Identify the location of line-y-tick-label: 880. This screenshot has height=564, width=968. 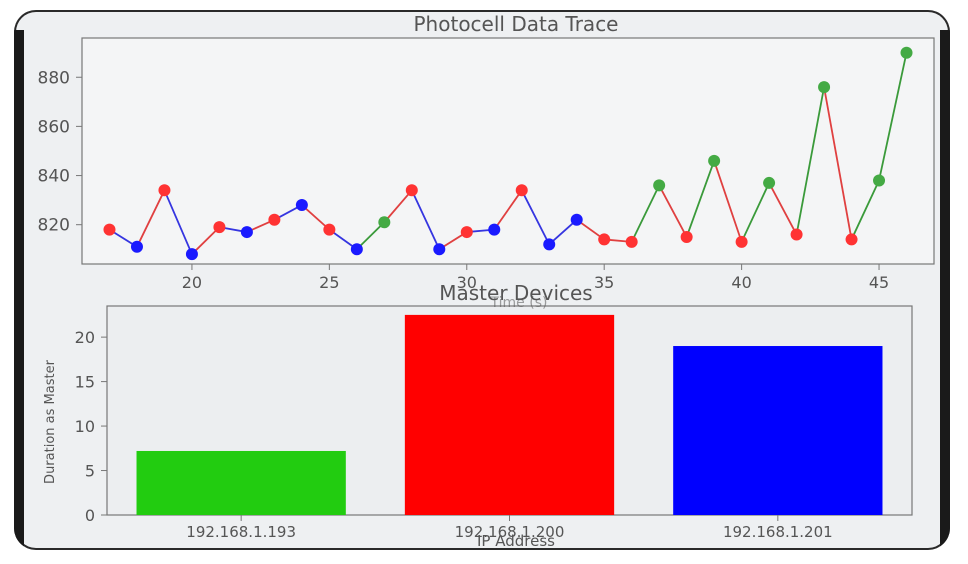
(54, 78).